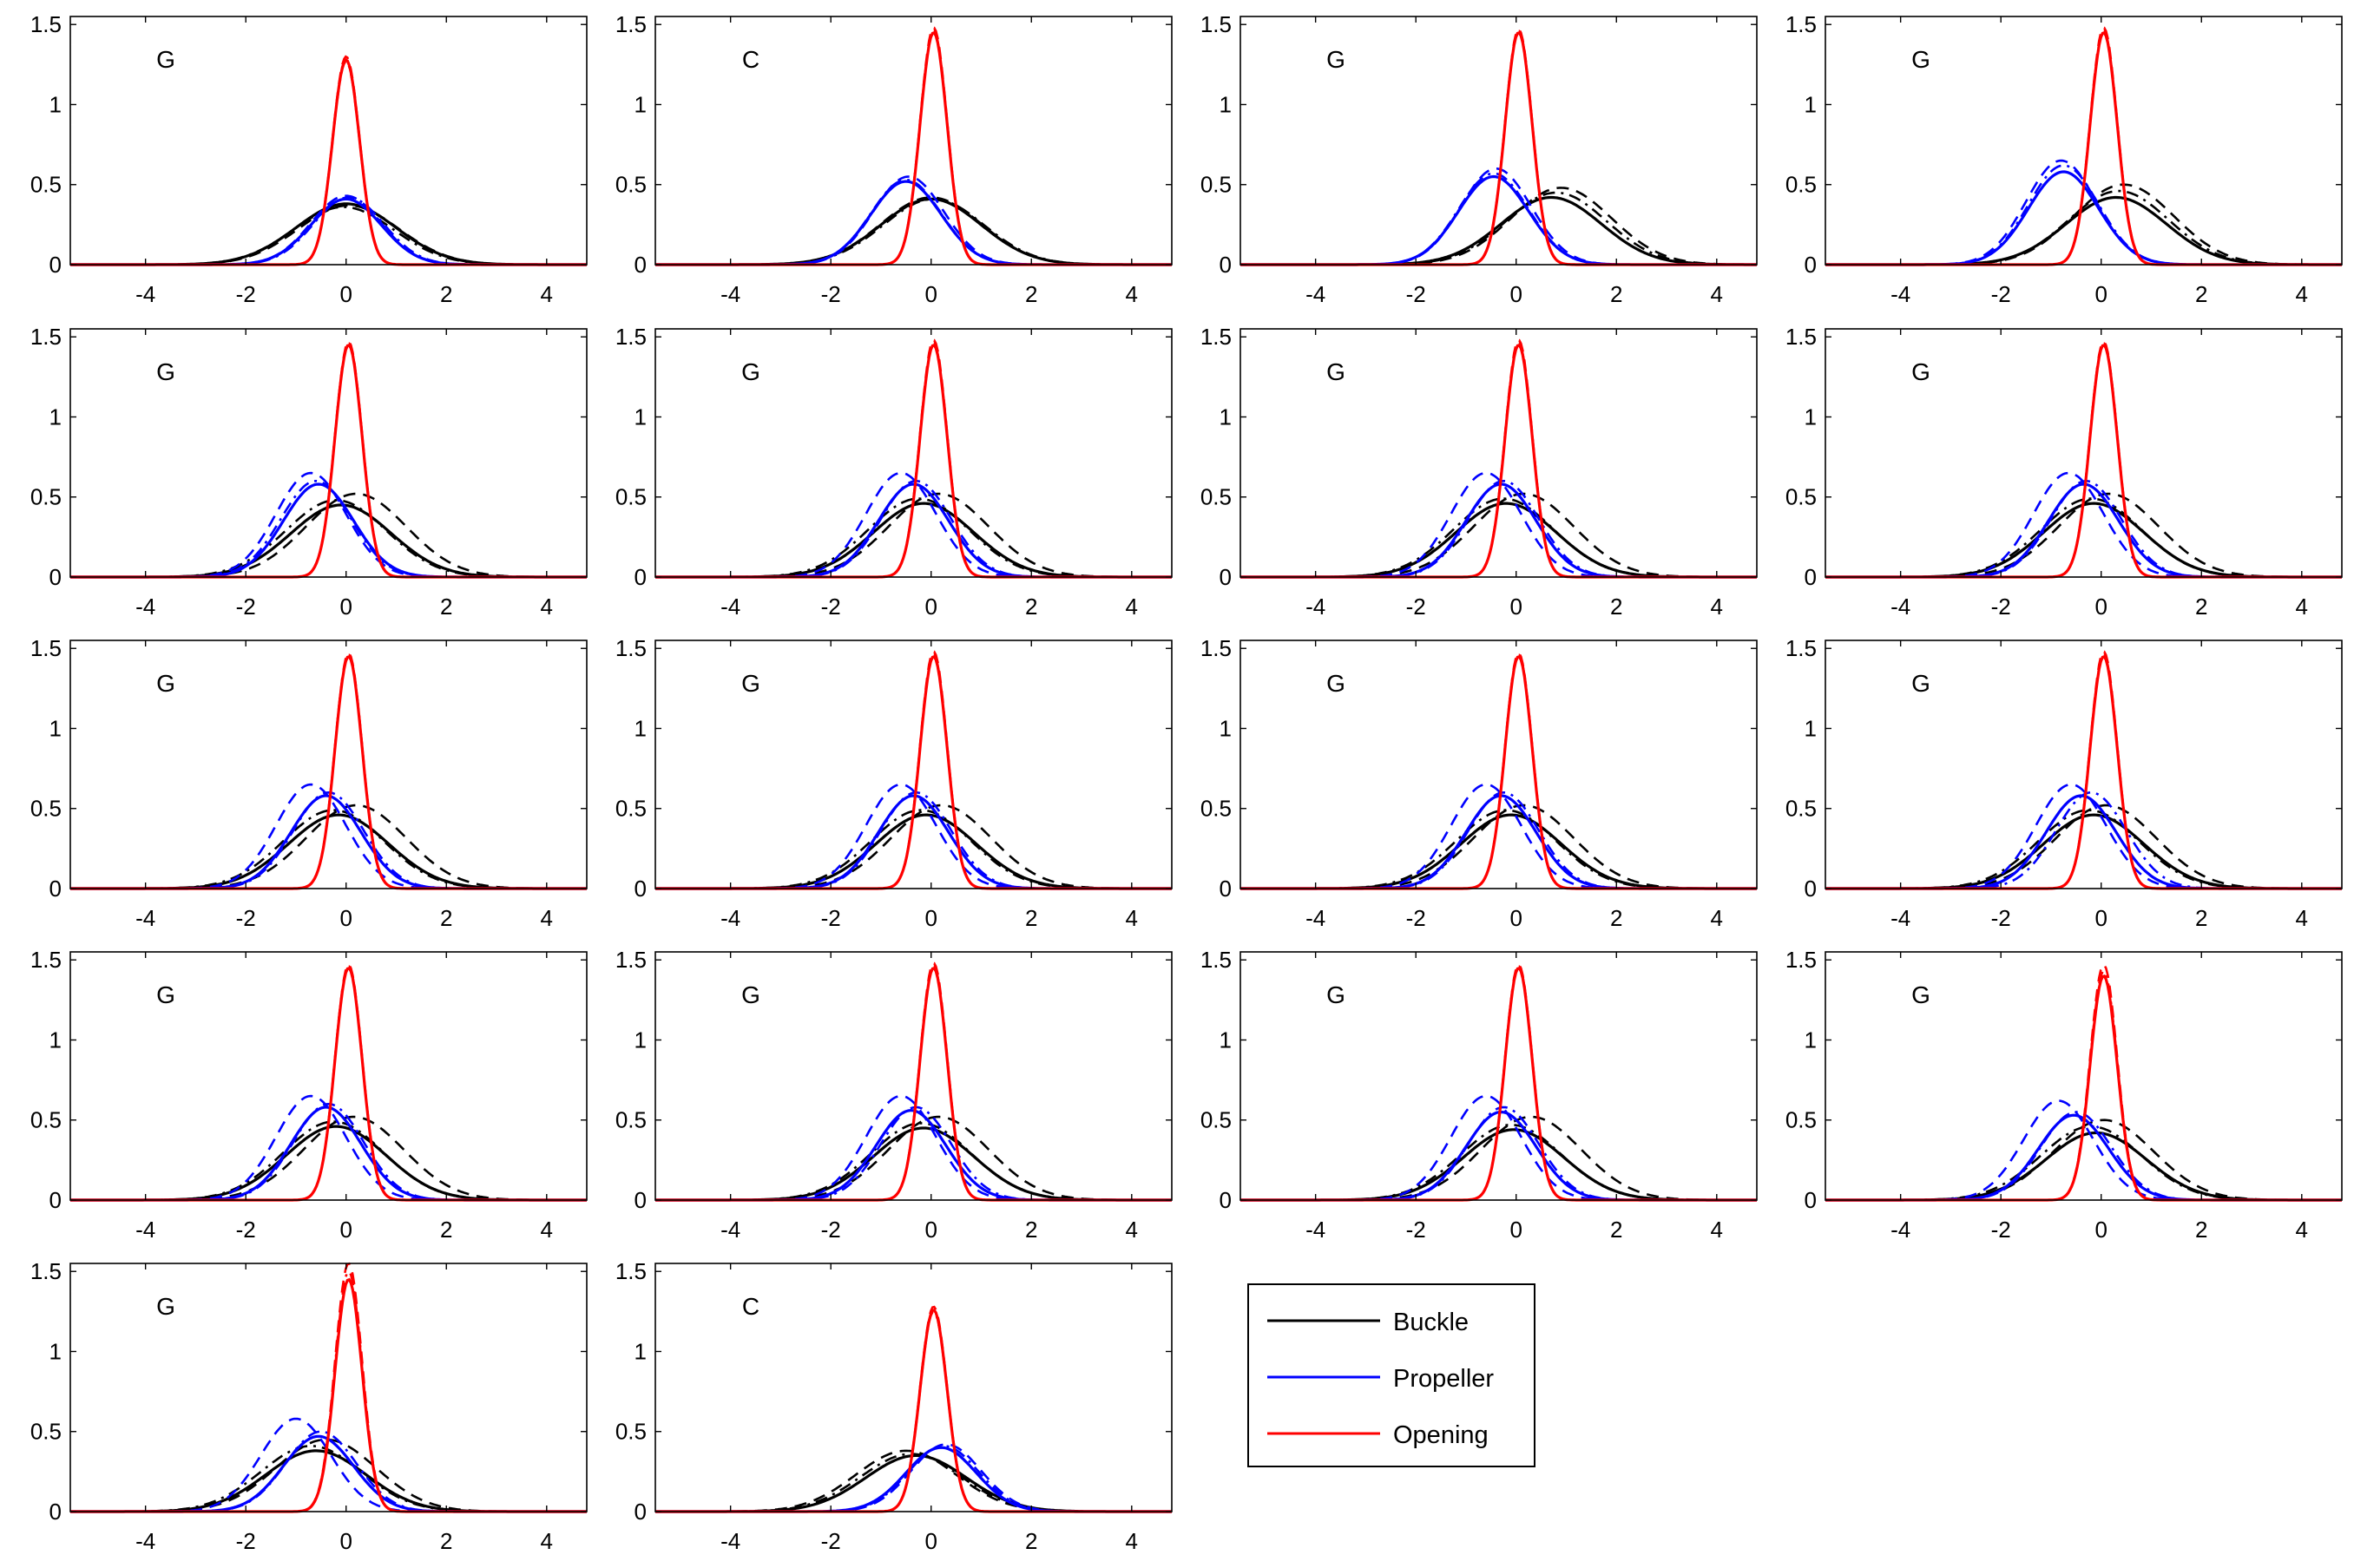  I want to click on legend-box, so click(1391, 1375).